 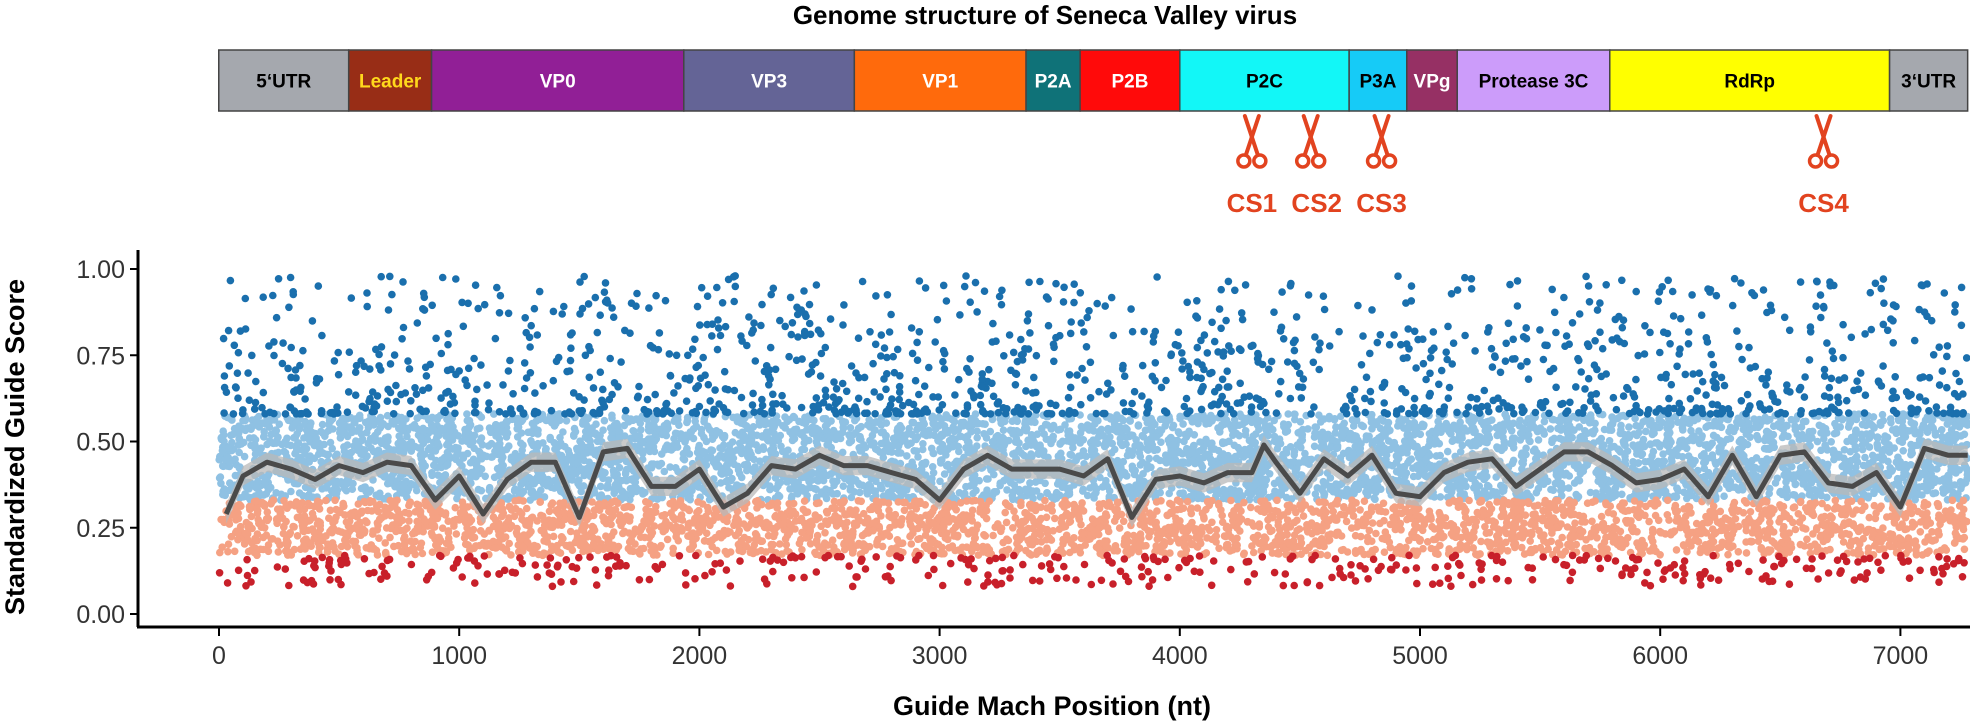 What do you see at coordinates (1264, 82) in the screenshot?
I see `genome-segment-label-7: P2C` at bounding box center [1264, 82].